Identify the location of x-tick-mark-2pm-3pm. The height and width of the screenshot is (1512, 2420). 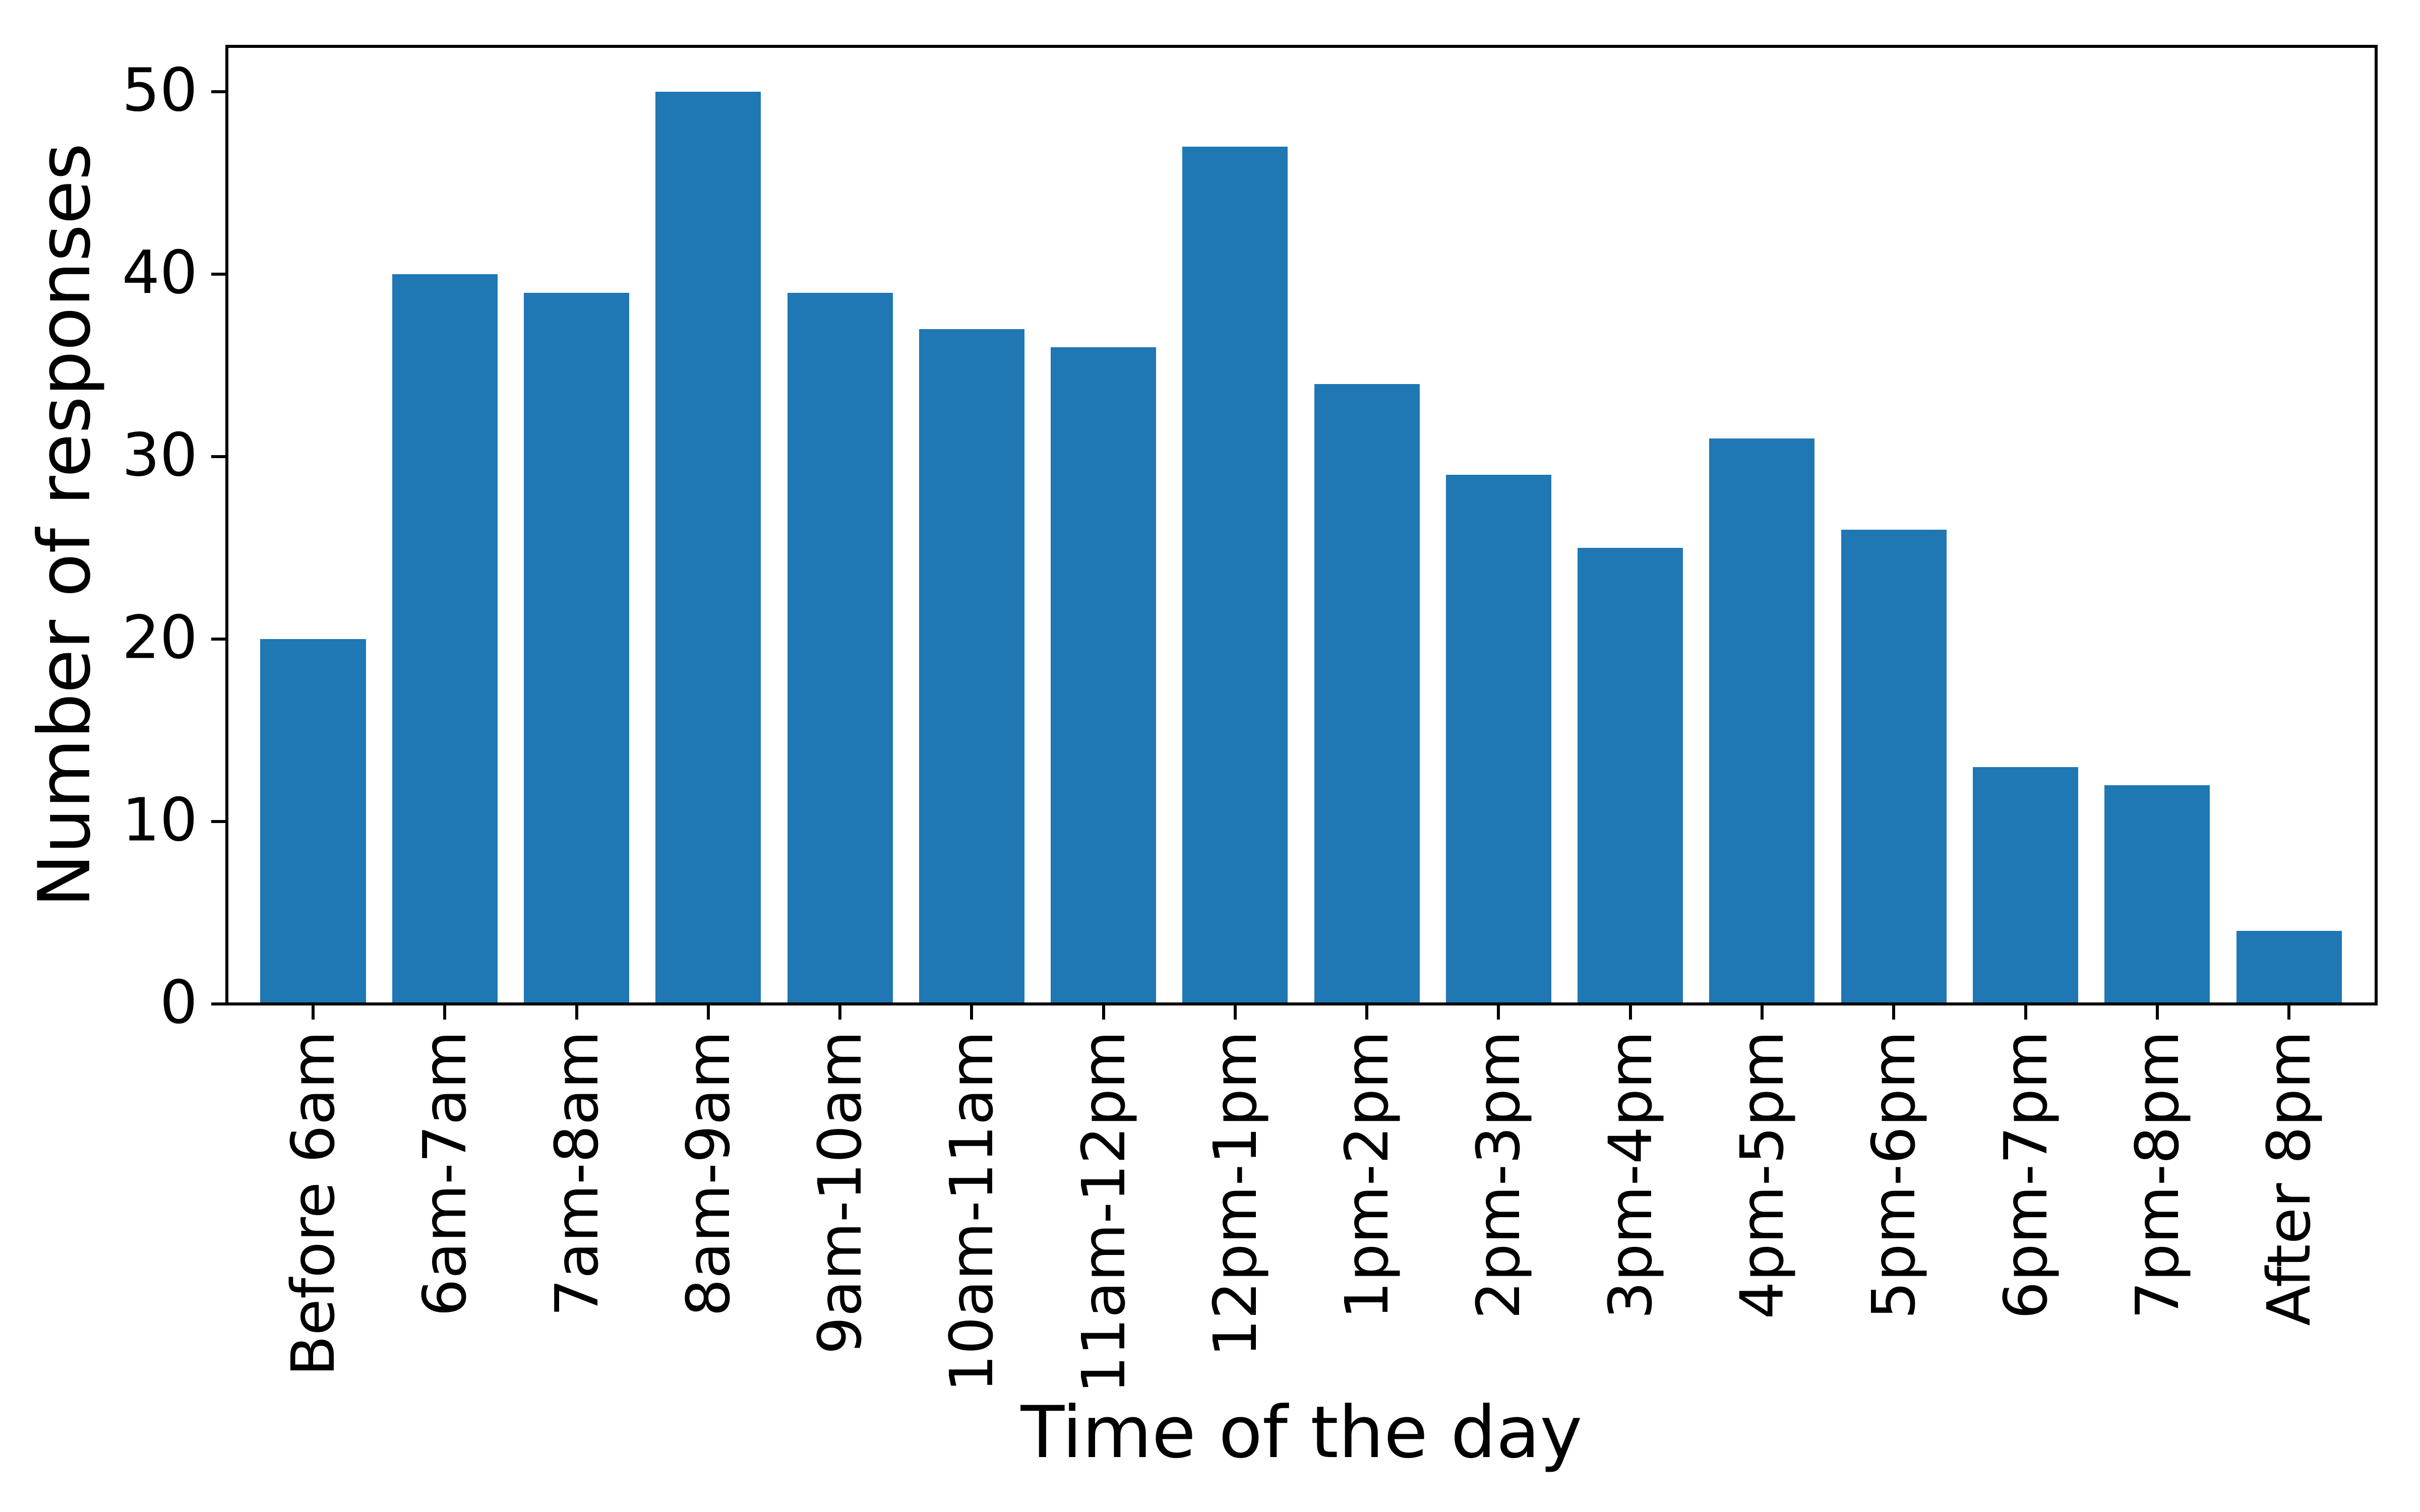
(1498, 1012).